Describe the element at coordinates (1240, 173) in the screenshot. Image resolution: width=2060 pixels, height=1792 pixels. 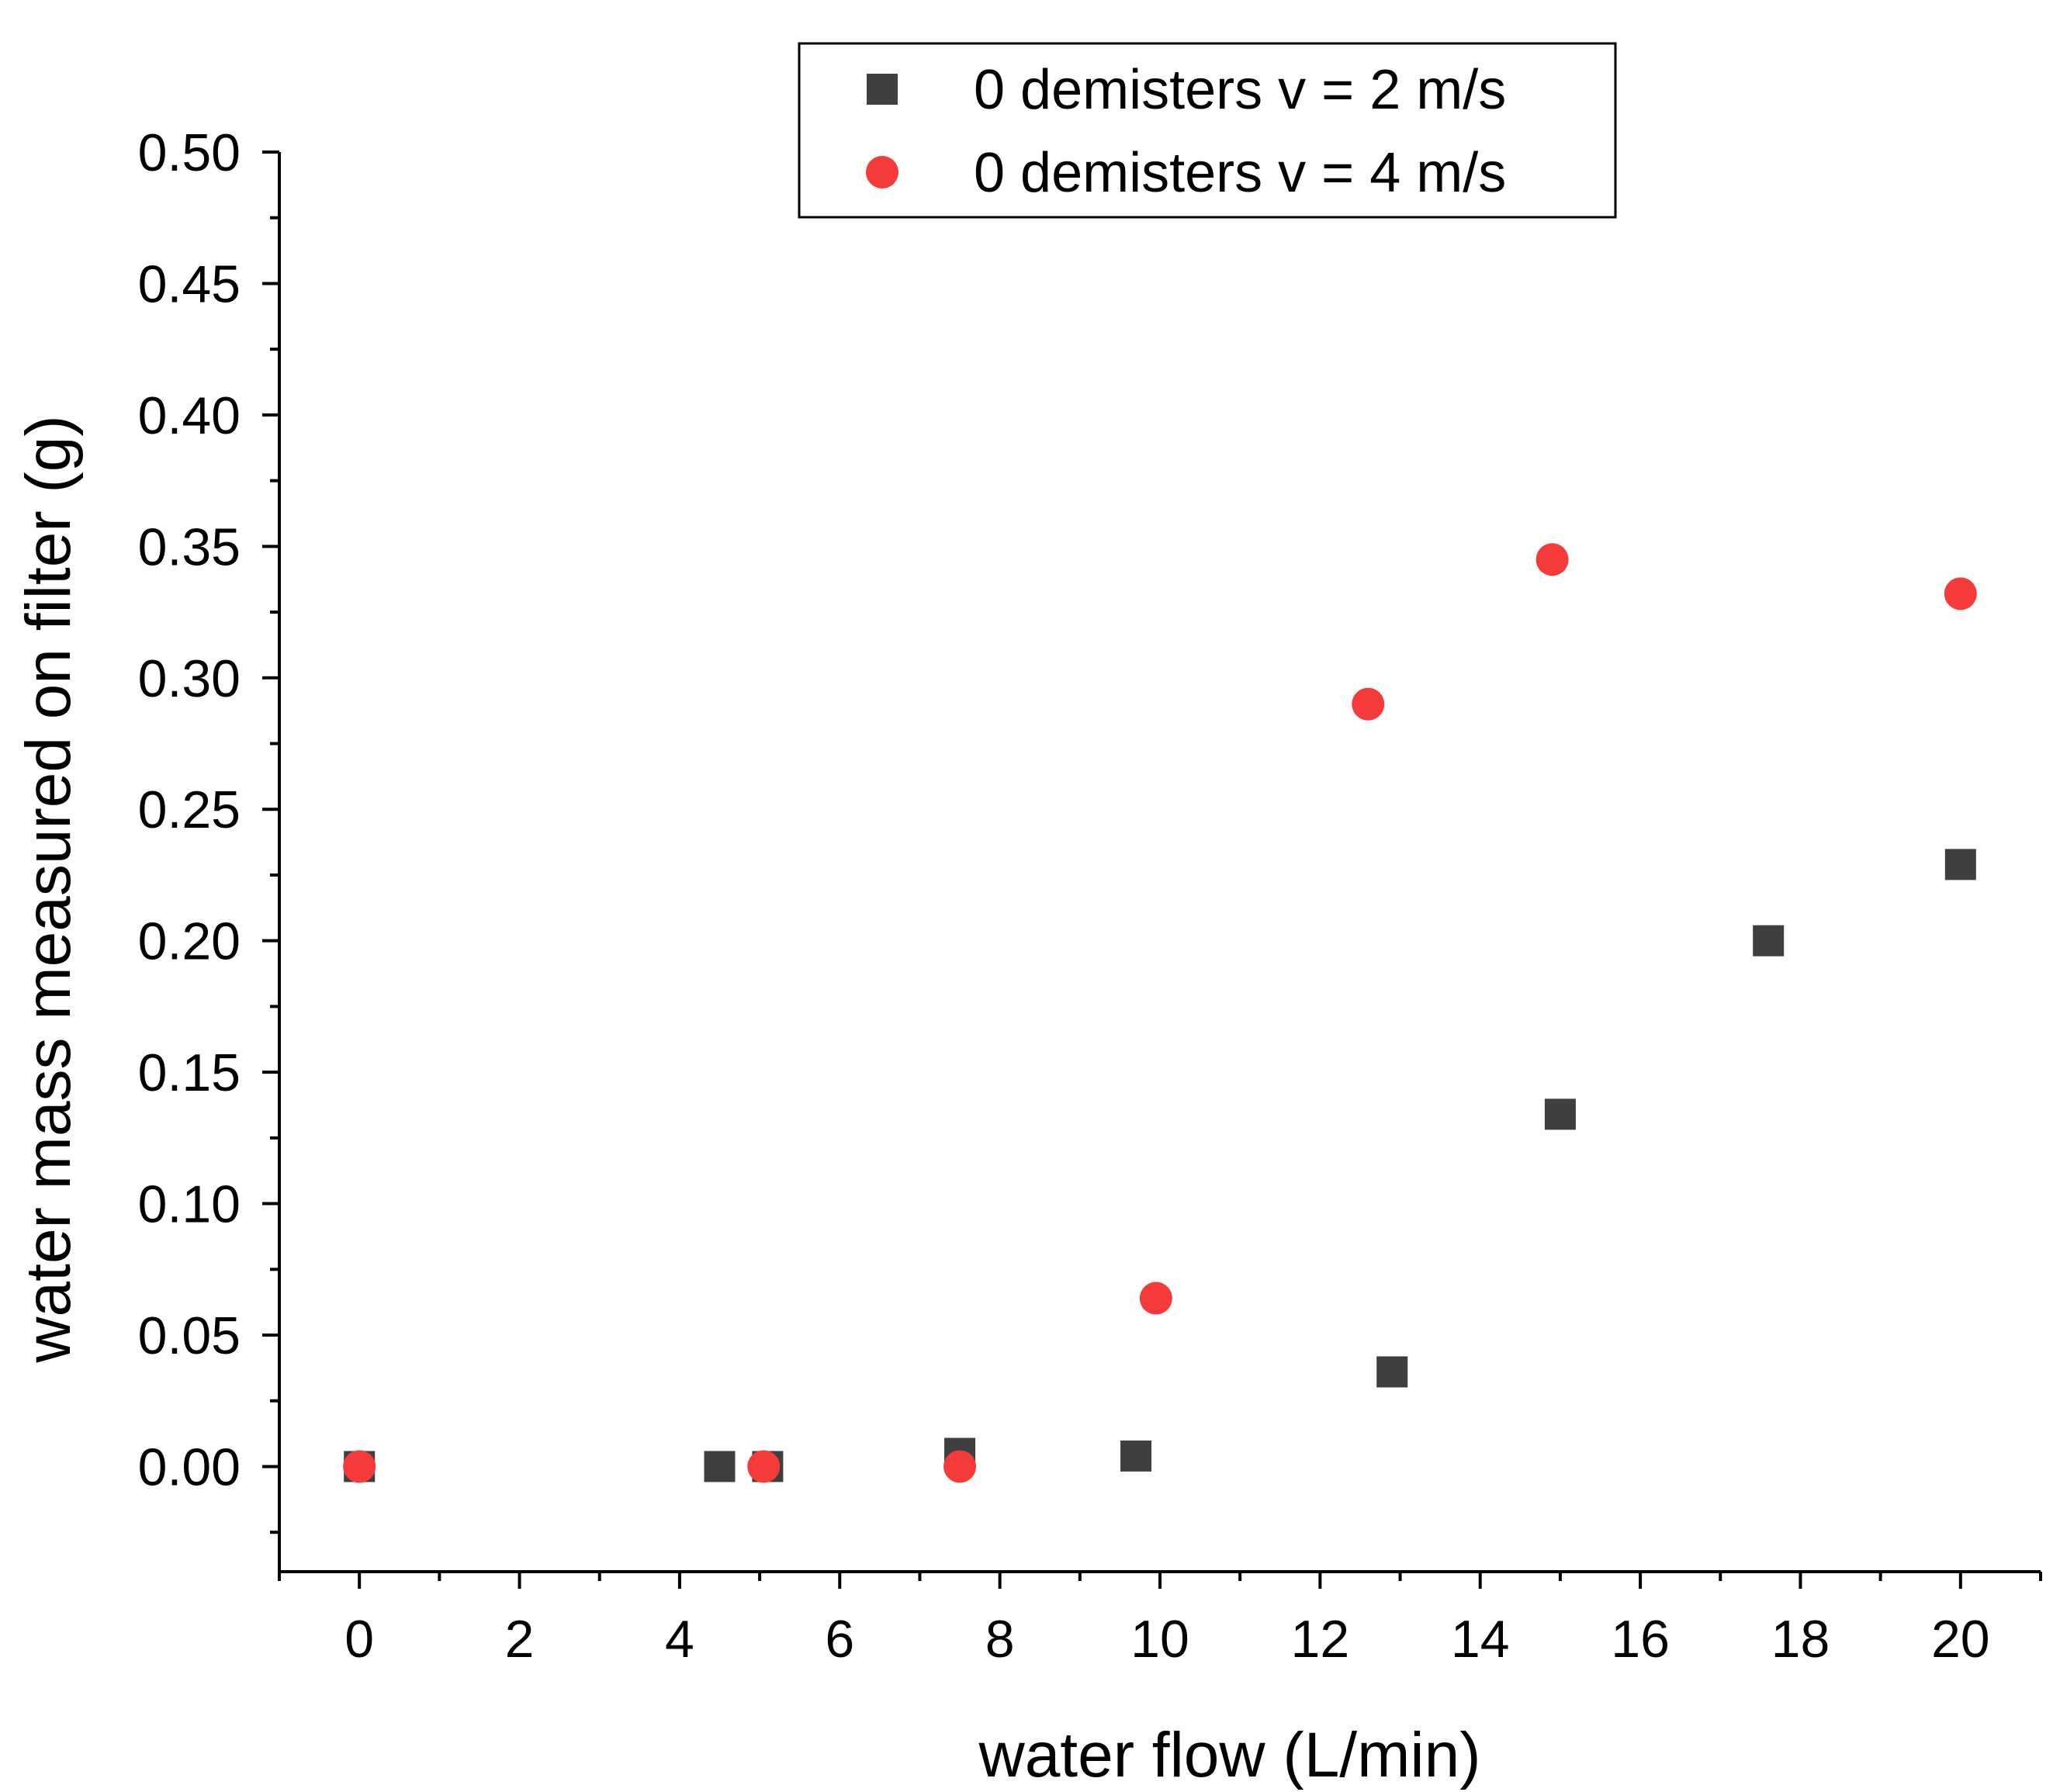
I see `legend-label-series-2: 0 demisters v = 4 m/s` at that location.